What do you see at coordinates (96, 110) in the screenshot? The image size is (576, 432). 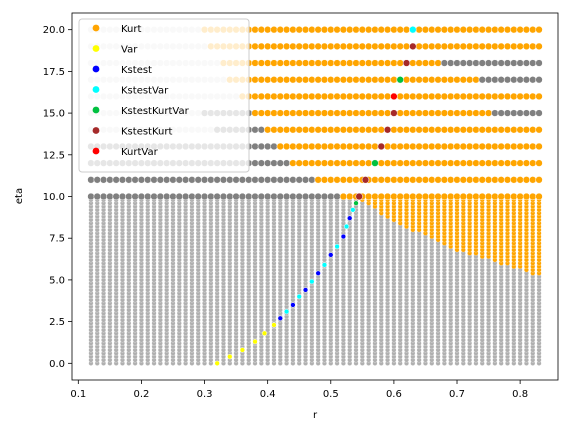 I see `legend-marker` at bounding box center [96, 110].